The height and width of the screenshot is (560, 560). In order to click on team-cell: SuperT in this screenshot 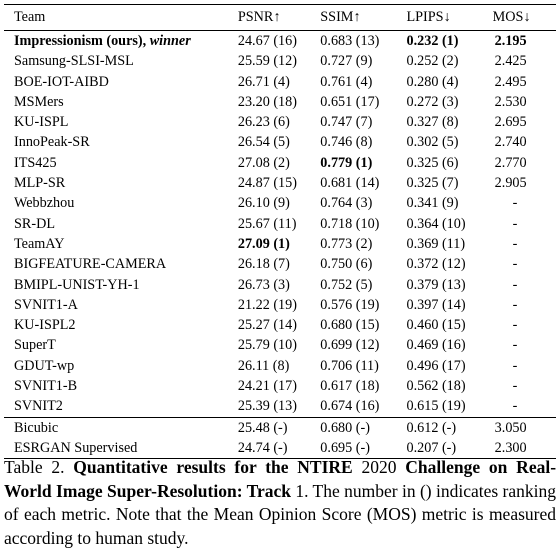, I will do `click(35, 345)`.